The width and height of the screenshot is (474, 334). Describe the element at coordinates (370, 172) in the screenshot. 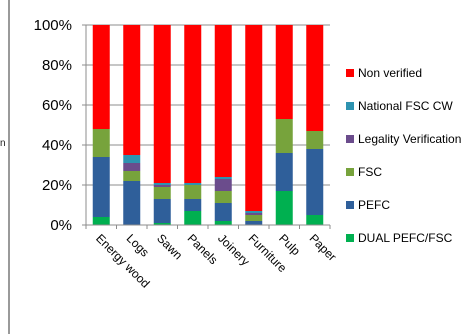

I see `legend-label: FSC` at that location.